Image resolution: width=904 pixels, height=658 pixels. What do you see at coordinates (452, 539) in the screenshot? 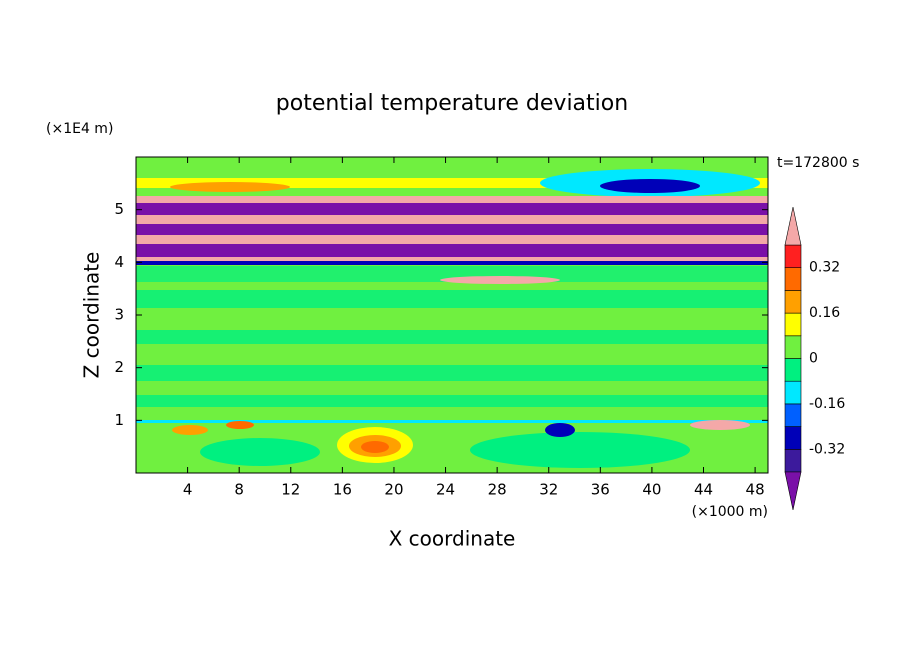
I see `x-axis-label: X coordinate` at bounding box center [452, 539].